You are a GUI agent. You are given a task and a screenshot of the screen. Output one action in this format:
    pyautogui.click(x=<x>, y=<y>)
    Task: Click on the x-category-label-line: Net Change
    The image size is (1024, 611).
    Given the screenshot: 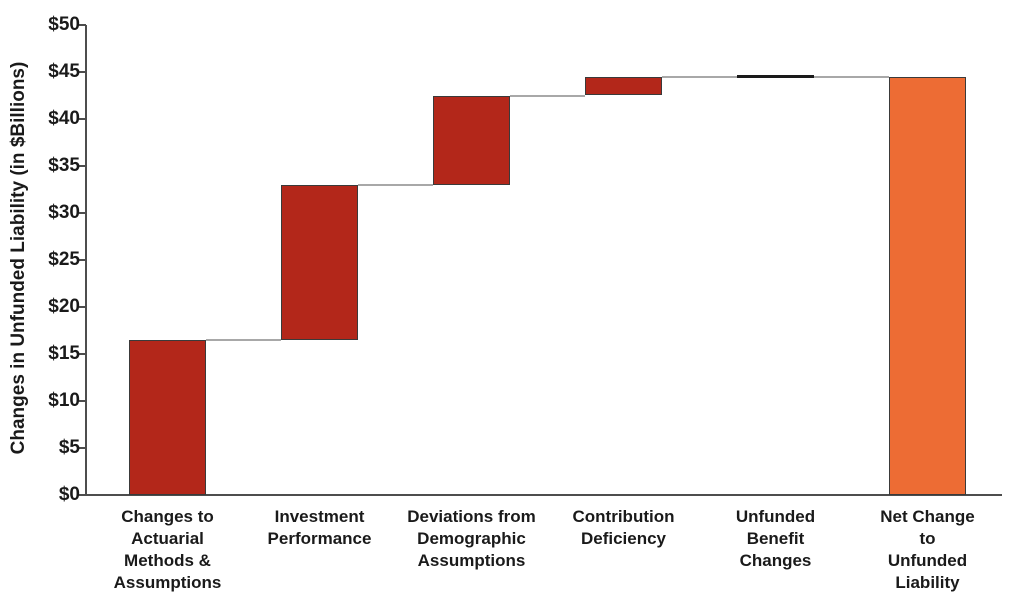 What is the action you would take?
    pyautogui.click(x=927, y=516)
    